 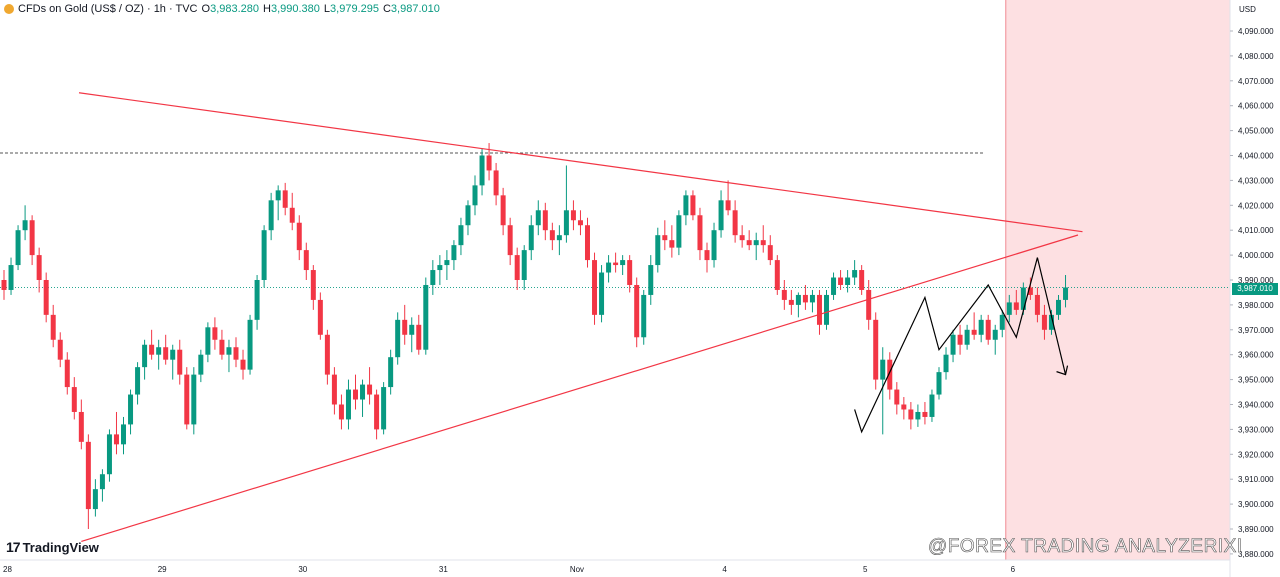 I want to click on time-tick-label: 30, so click(x=302, y=569).